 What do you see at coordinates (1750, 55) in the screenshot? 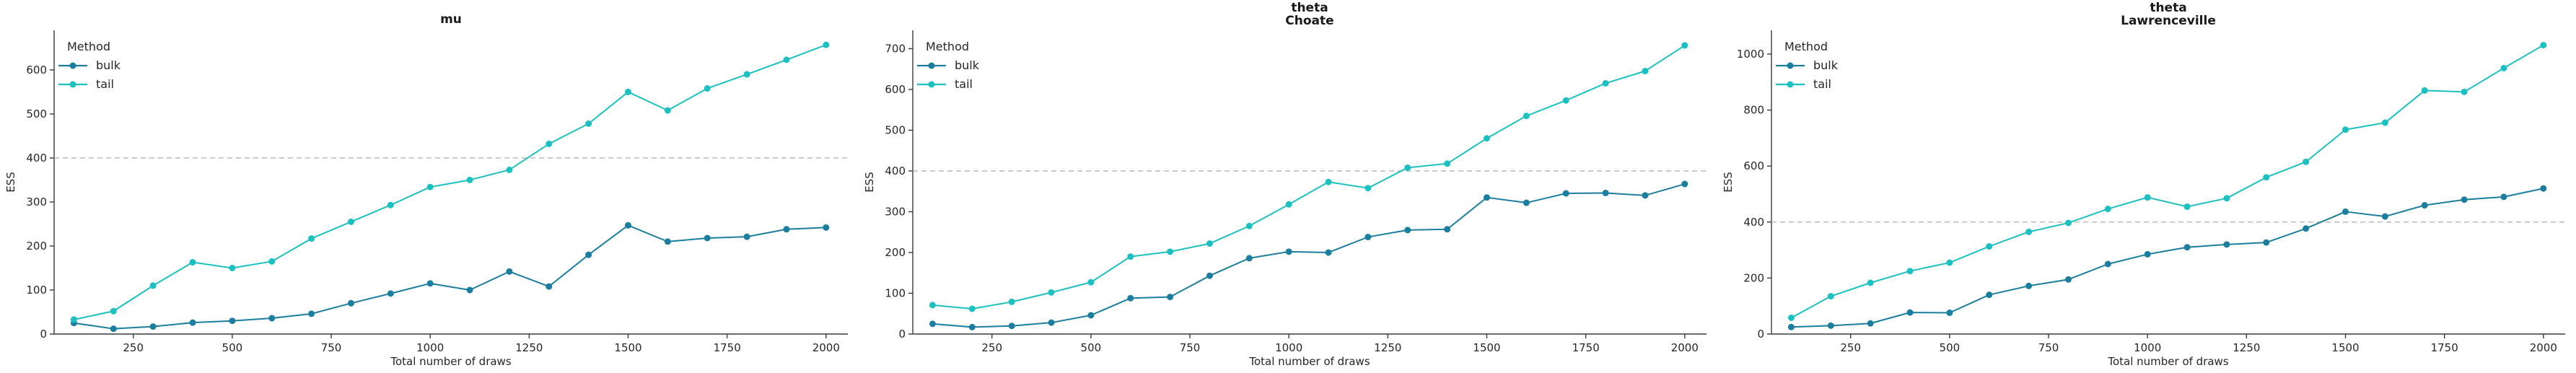
I see `y-tick-label: 1000` at bounding box center [1750, 55].